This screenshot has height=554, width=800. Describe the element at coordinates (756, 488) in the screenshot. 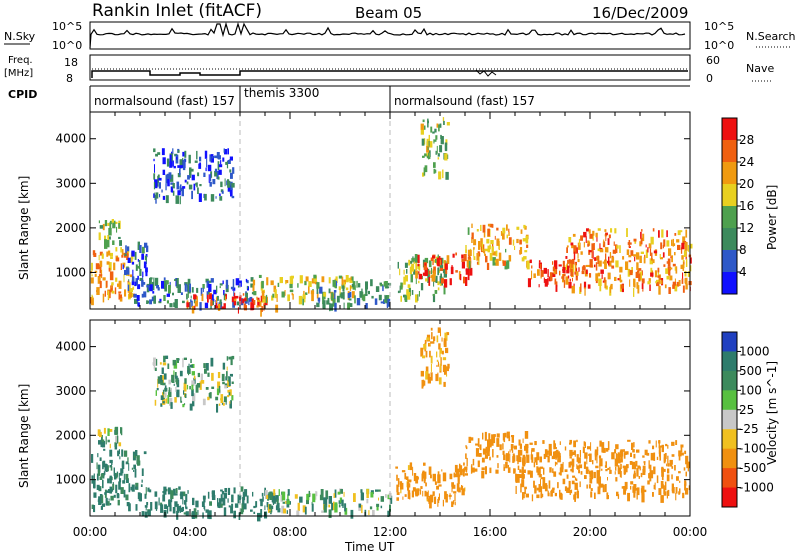

I see `colorbar-tick-label: -1000` at that location.